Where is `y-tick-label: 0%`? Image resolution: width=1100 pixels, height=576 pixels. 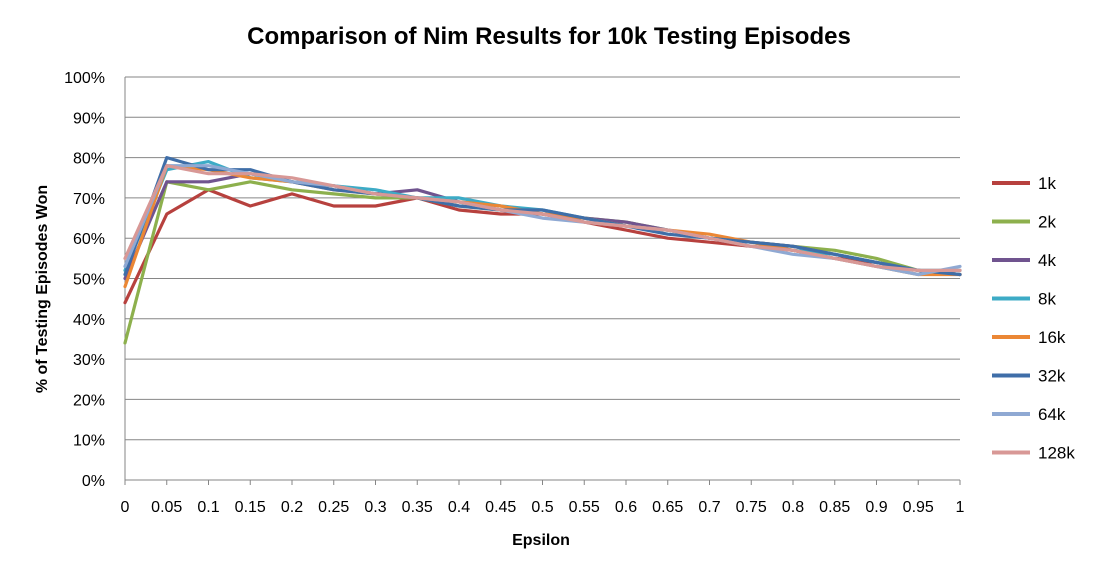 y-tick-label: 0% is located at coordinates (93, 481).